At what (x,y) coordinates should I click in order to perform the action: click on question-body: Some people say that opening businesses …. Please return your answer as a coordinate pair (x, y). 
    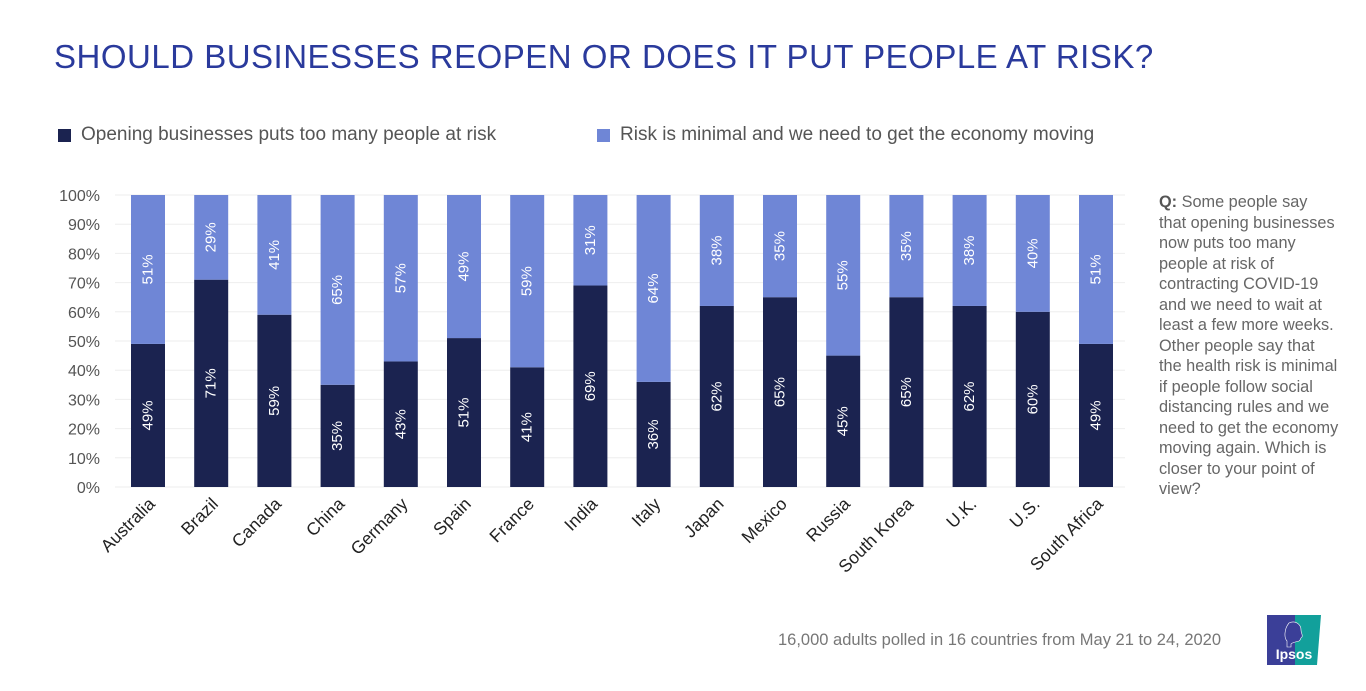
    Looking at the image, I should click on (1249, 345).